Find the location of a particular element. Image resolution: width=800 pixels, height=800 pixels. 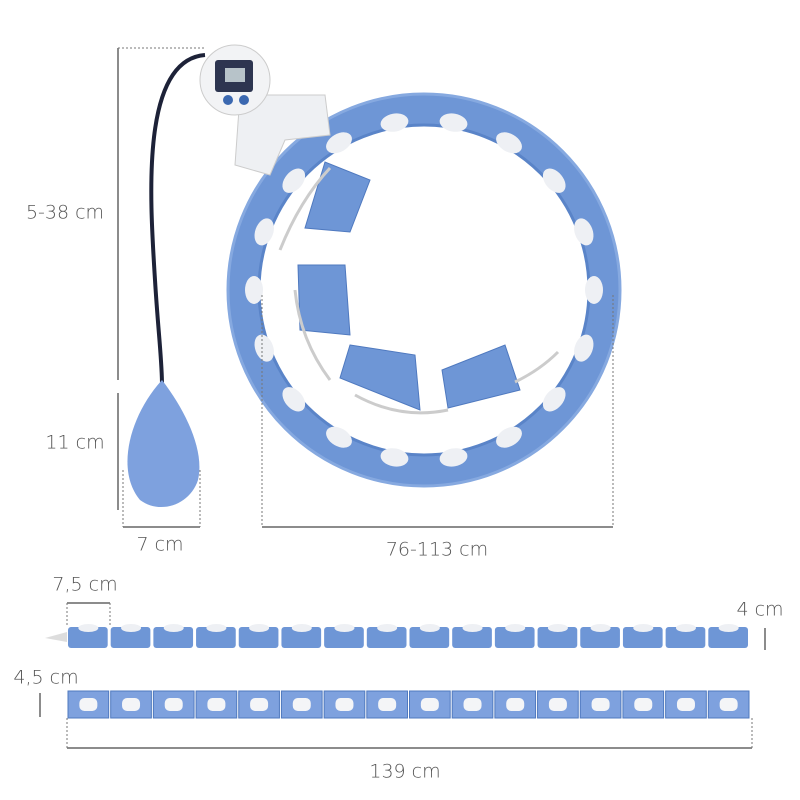

dimension-label: 11 cm is located at coordinates (74, 443).